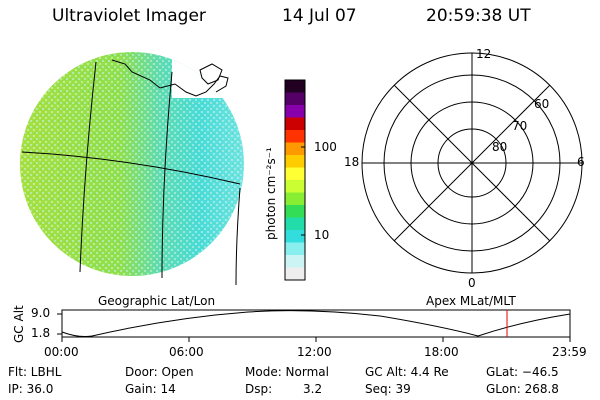 This screenshot has height=400, width=600. Describe the element at coordinates (542, 104) in the screenshot. I see `mlat-label-60: 60` at that location.